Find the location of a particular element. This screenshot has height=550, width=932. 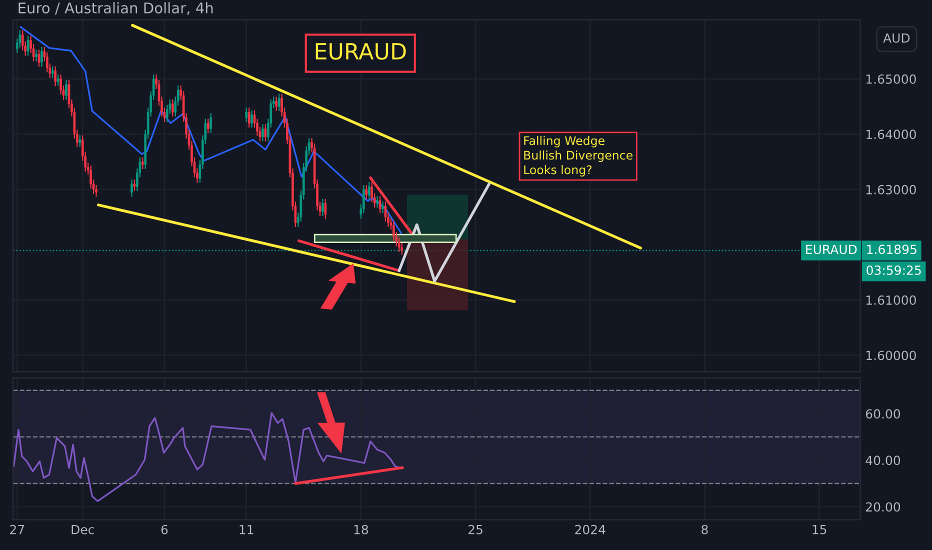

y-tick-label: 1.60000 is located at coordinates (891, 355).